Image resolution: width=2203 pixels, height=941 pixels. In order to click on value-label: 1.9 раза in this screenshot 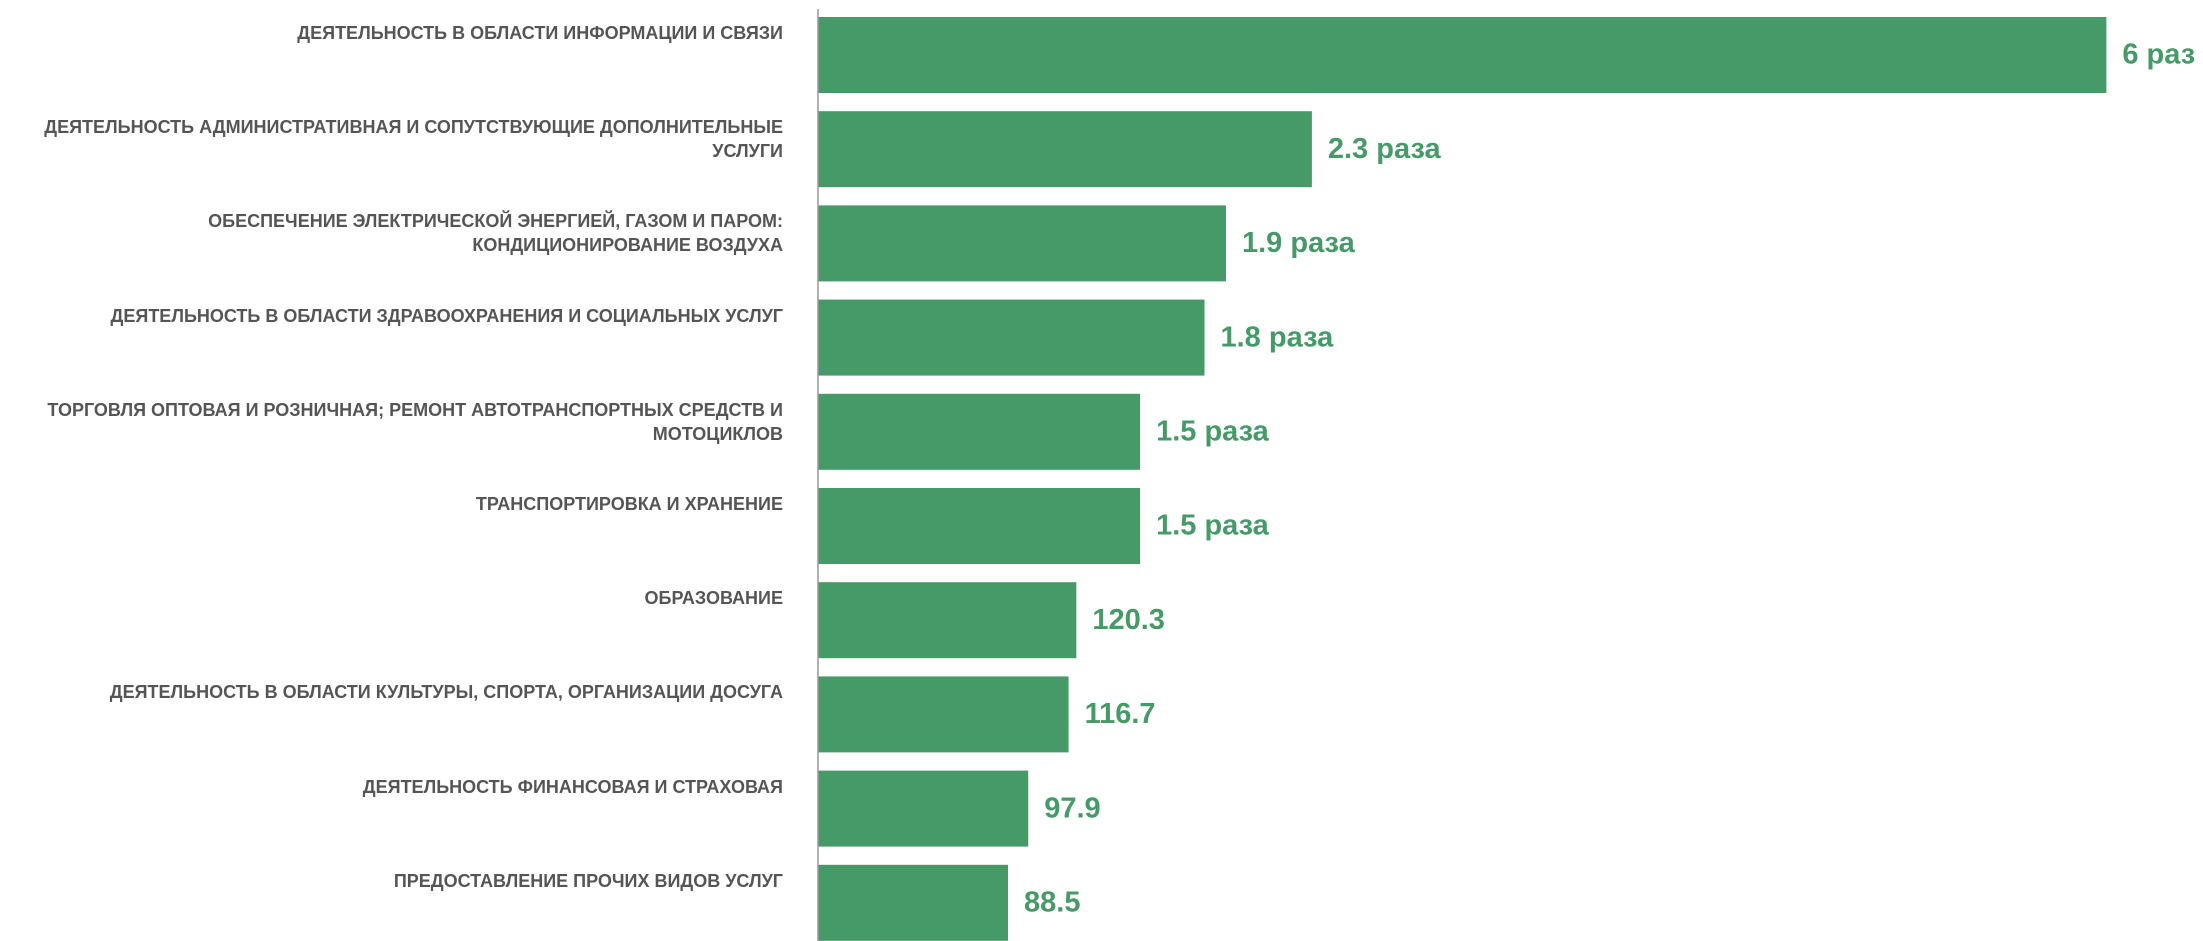, I will do `click(1299, 243)`.